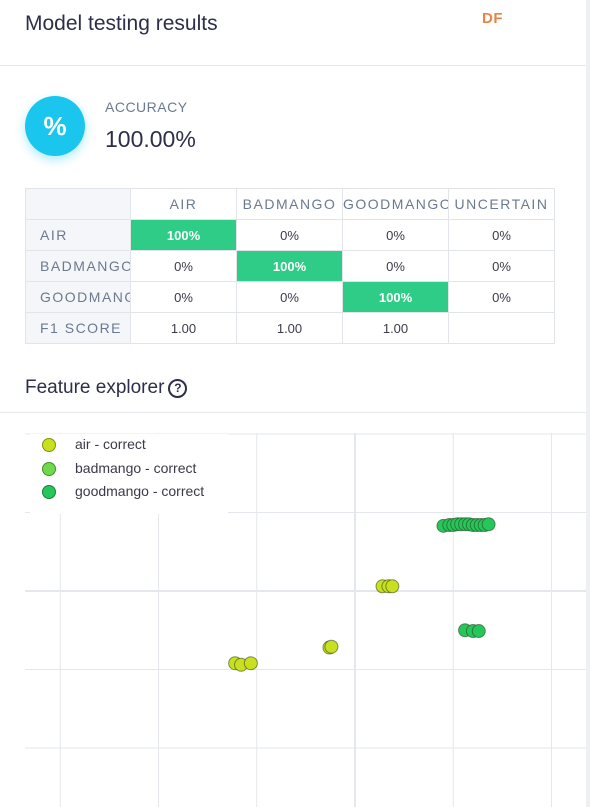  Describe the element at coordinates (501, 328) in the screenshot. I see `matrix-cell` at that location.